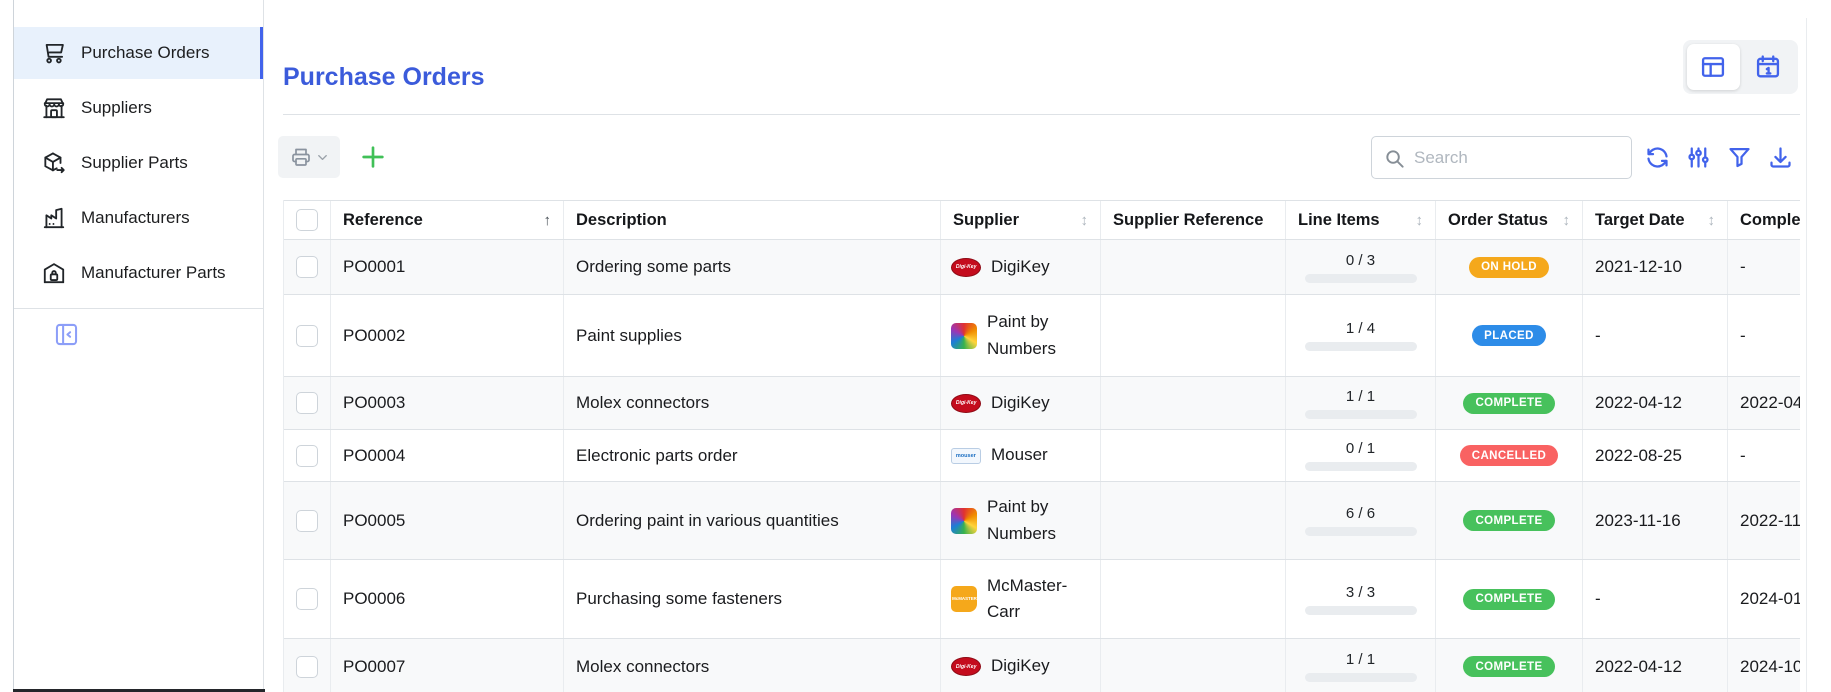 This screenshot has width=1831, height=692. What do you see at coordinates (1655, 455) in the screenshot?
I see `target-date-cell: 2022-08-25` at bounding box center [1655, 455].